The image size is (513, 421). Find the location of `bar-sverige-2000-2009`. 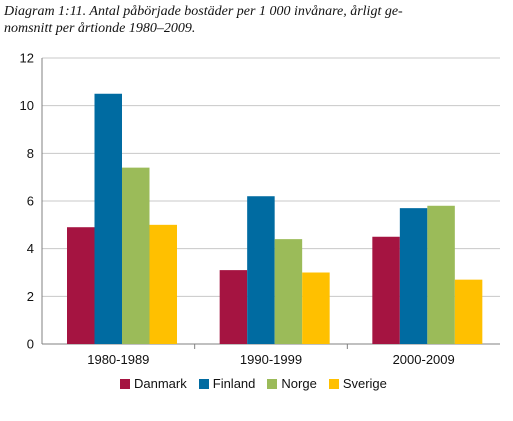

bar-sverige-2000-2009 is located at coordinates (468, 311).